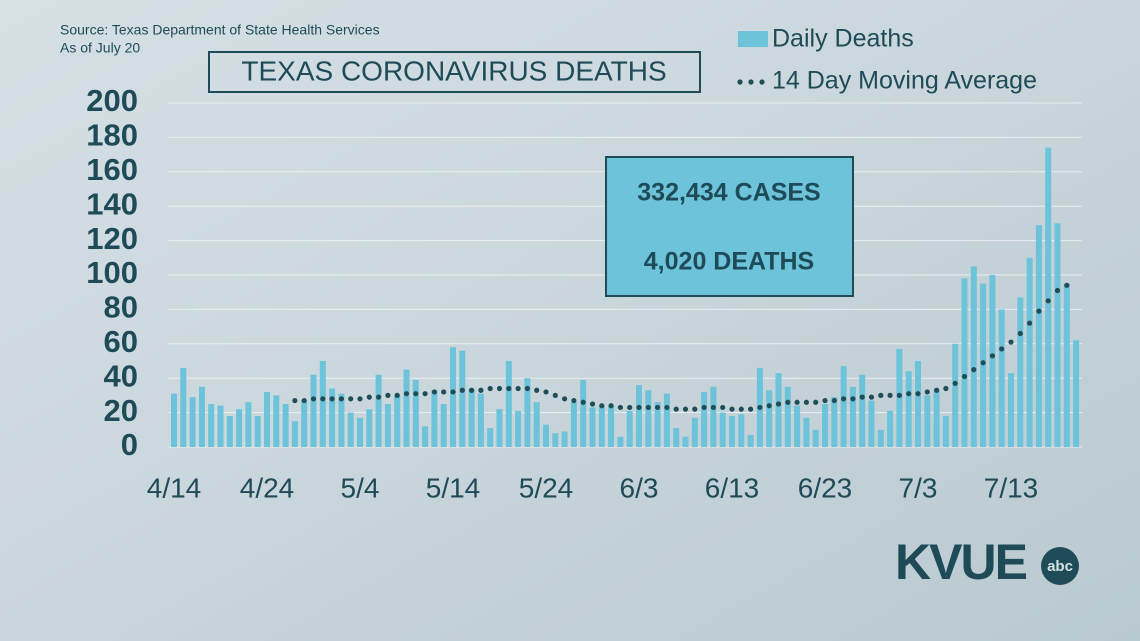  What do you see at coordinates (728, 193) in the screenshot?
I see `cases-annotation: 332,434 CASES` at bounding box center [728, 193].